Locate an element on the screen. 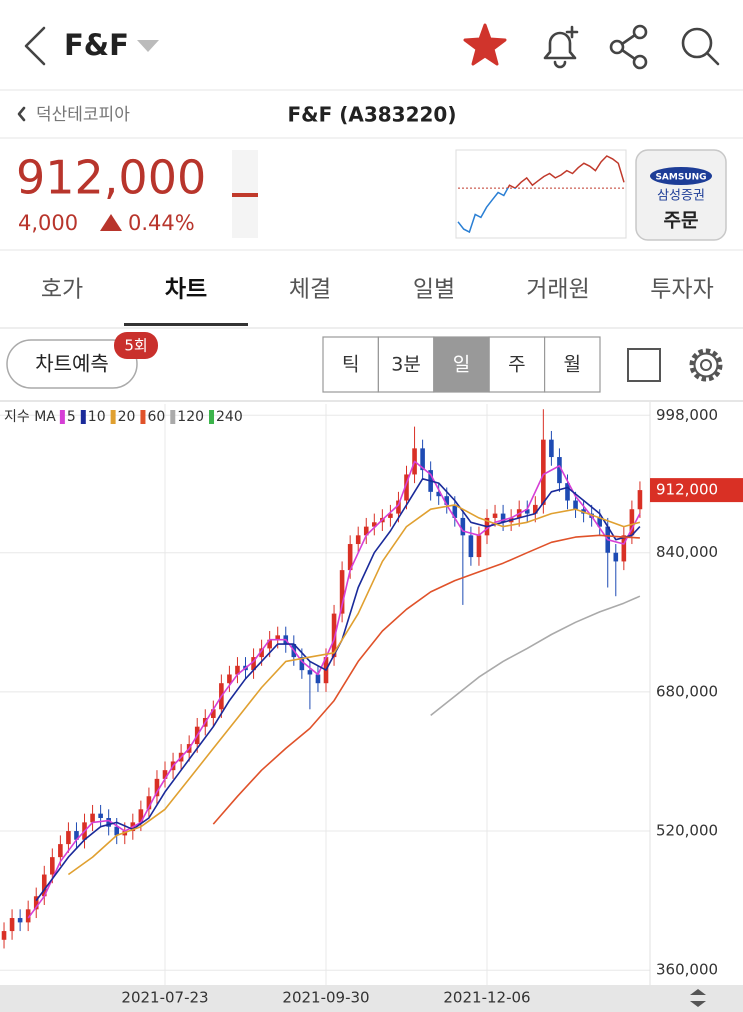  y-tick-label: 680,000 is located at coordinates (687, 691).